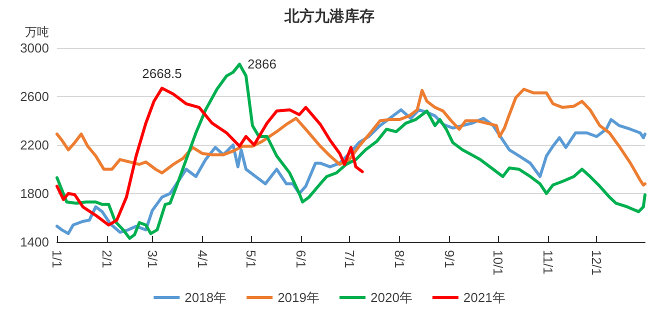  Describe the element at coordinates (152, 259) in the screenshot. I see `x-tick-label: 3/1` at that location.